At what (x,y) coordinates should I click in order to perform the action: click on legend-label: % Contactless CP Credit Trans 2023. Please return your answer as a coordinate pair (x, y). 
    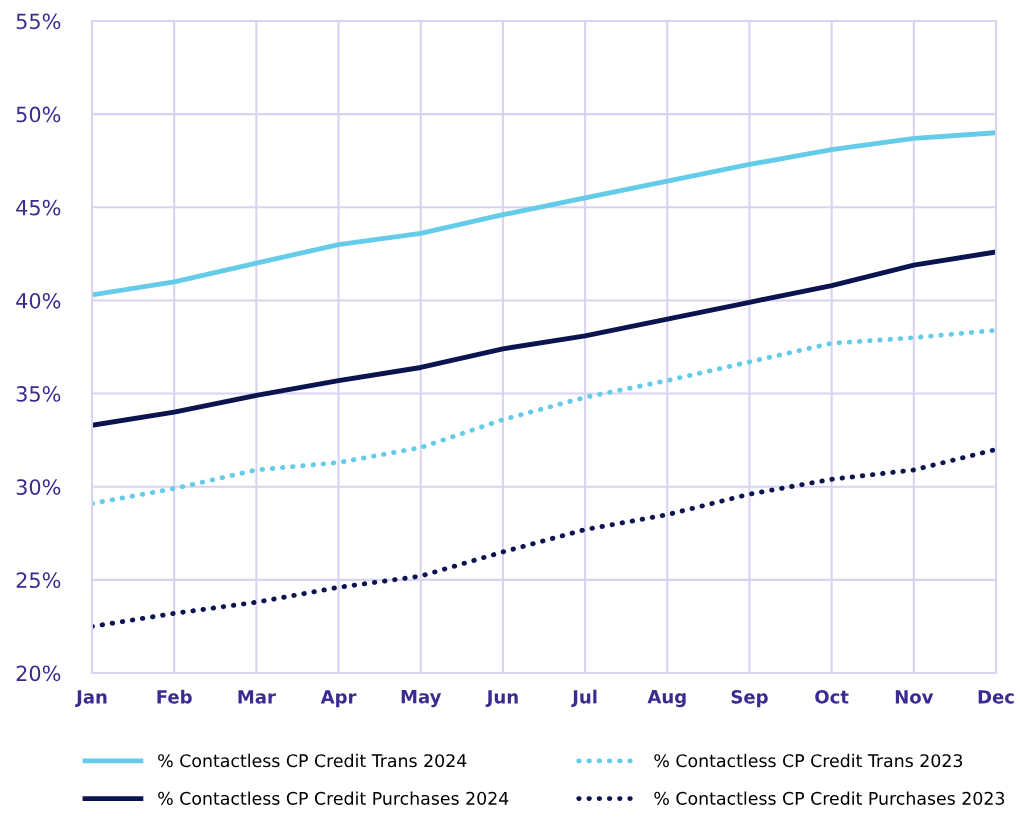
    Looking at the image, I should click on (808, 760).